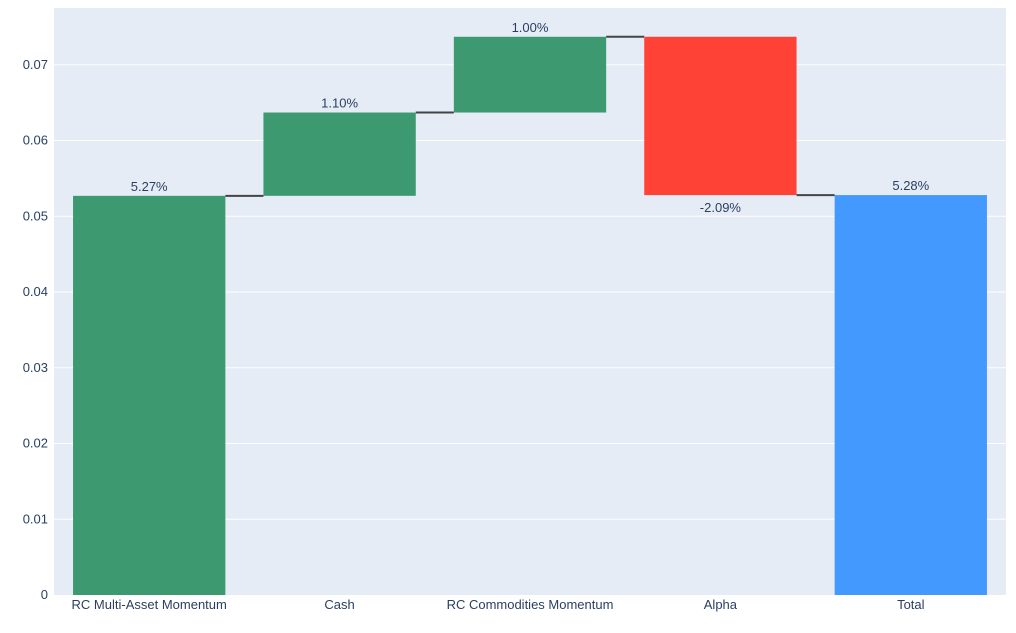  What do you see at coordinates (910, 395) in the screenshot?
I see `bar-total` at bounding box center [910, 395].